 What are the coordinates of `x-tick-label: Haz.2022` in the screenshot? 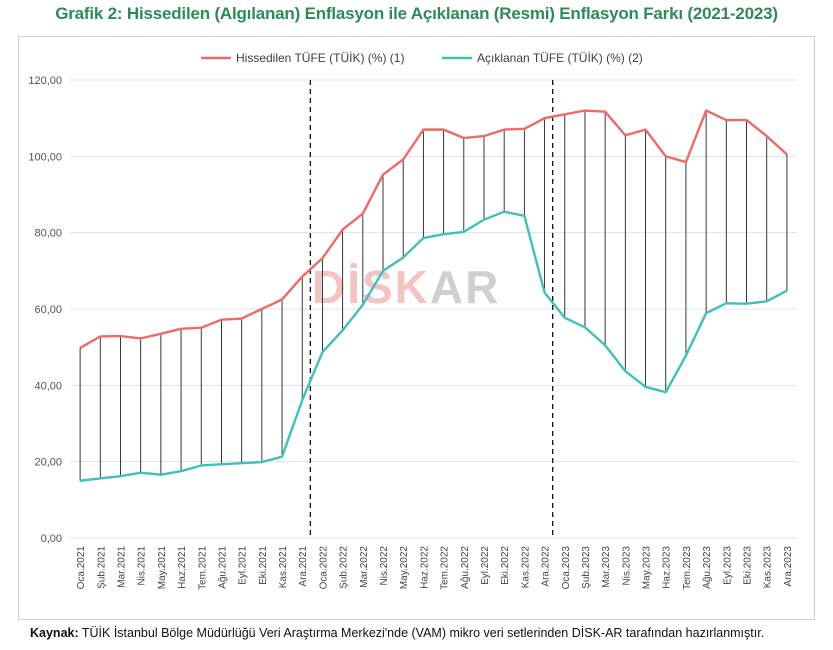 It's located at (424, 567).